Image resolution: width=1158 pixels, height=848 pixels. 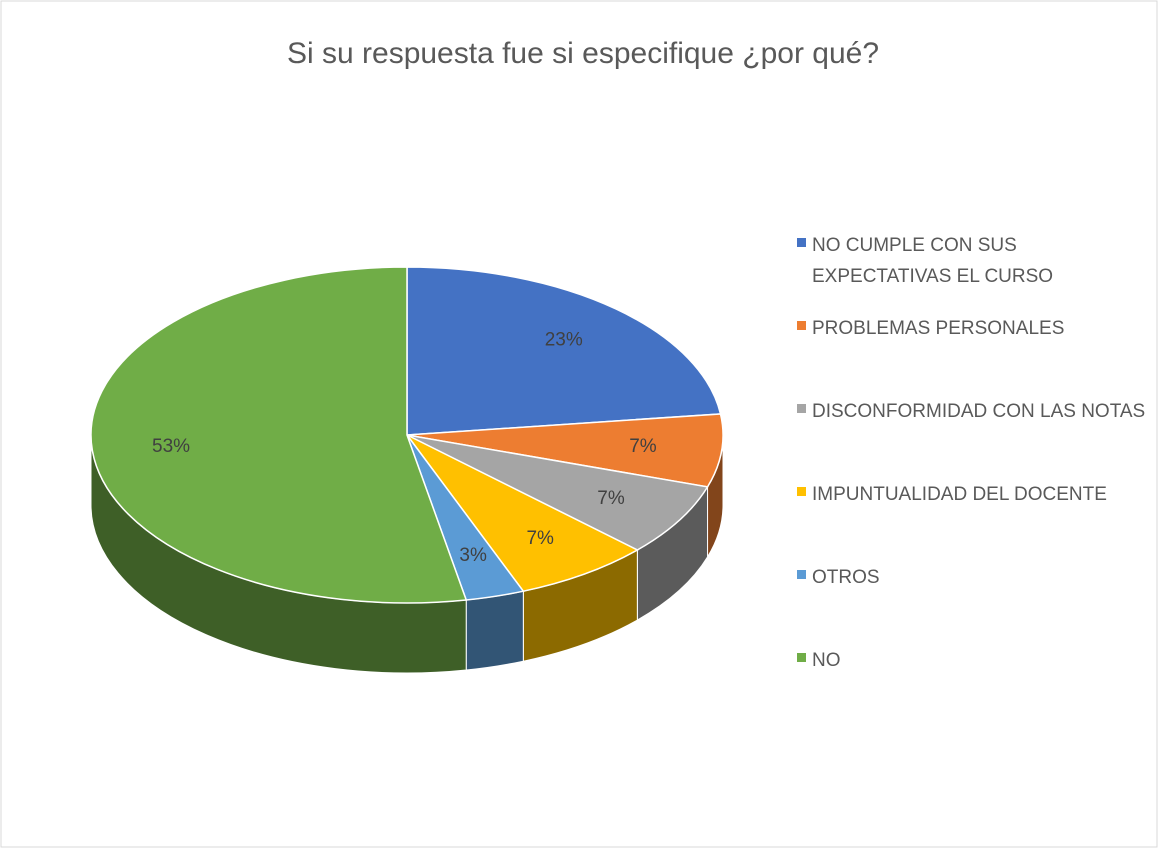 I want to click on legend-entry: OTROS, so click(x=972, y=603).